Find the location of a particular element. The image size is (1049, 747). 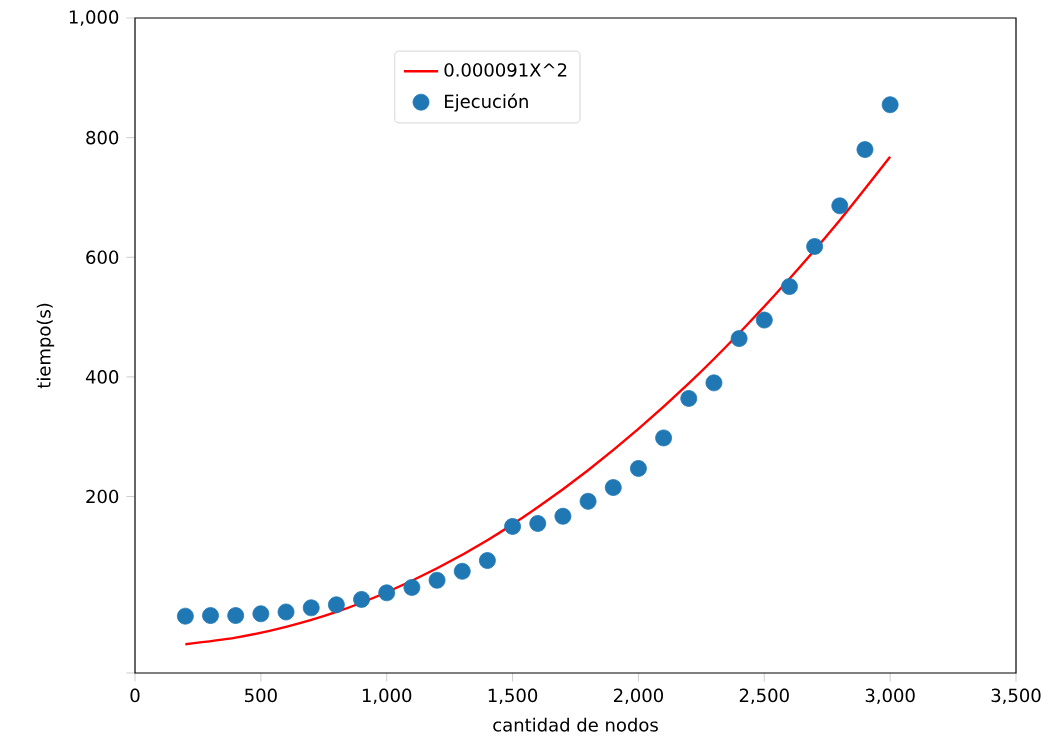

y-tick-label: 1,000 is located at coordinates (94, 18).